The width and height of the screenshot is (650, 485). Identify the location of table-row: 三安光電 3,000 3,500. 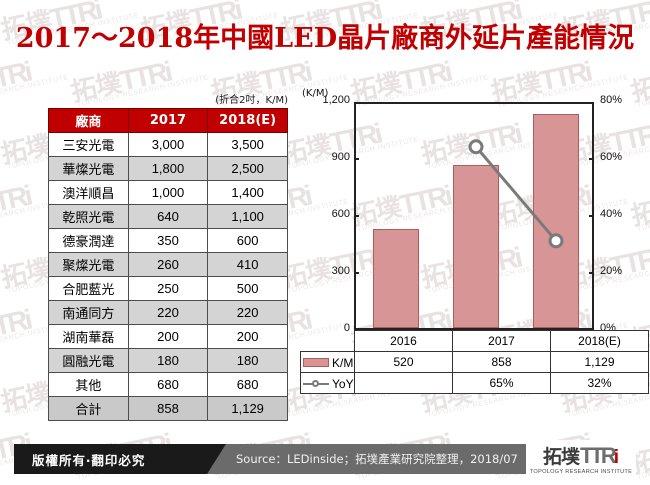
(168, 144).